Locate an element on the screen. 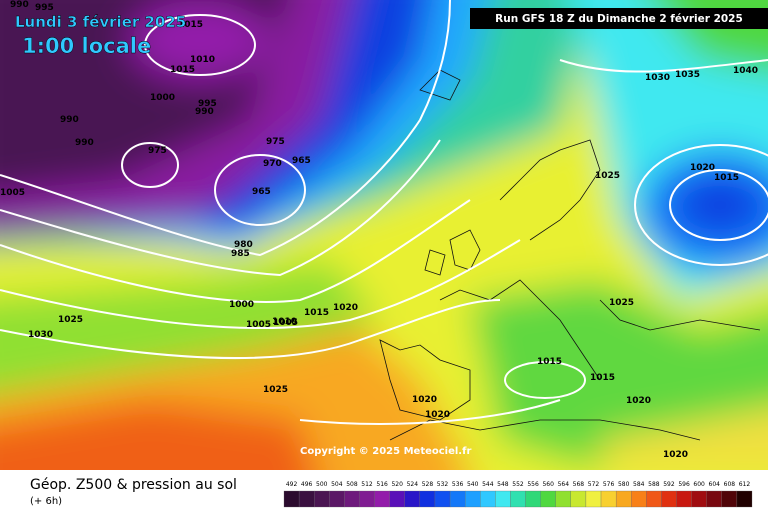 This screenshot has width=768, height=512. forecast-time: 1:00 locale is located at coordinates (86, 46).